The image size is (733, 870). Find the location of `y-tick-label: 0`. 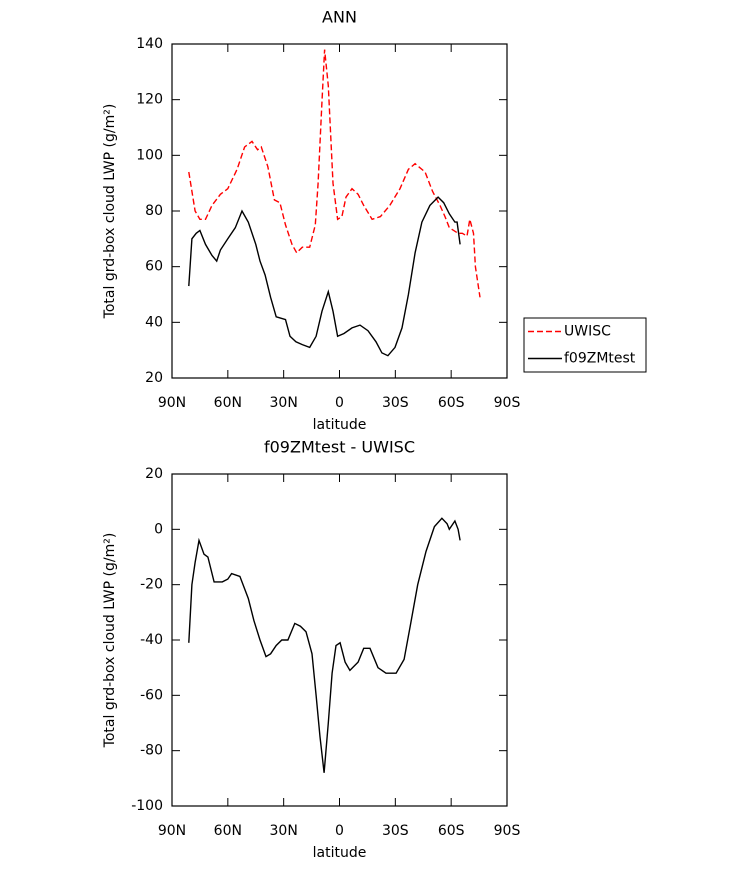

y-tick-label: 0 is located at coordinates (158, 529).